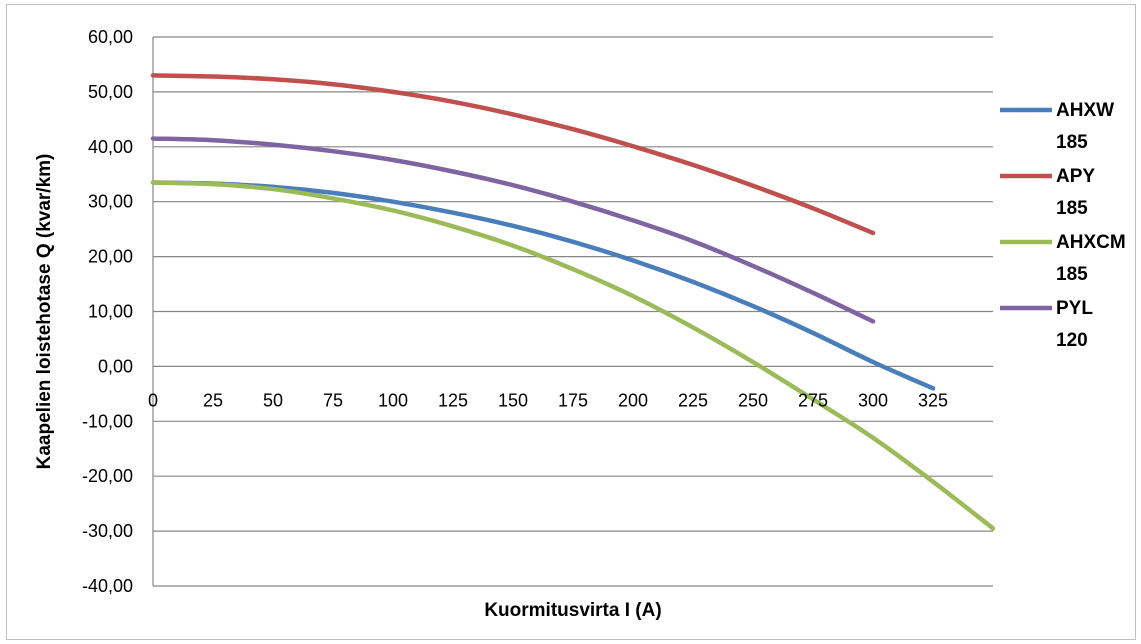 The width and height of the screenshot is (1141, 644). What do you see at coordinates (333, 400) in the screenshot?
I see `x-tick-label: 75` at bounding box center [333, 400].